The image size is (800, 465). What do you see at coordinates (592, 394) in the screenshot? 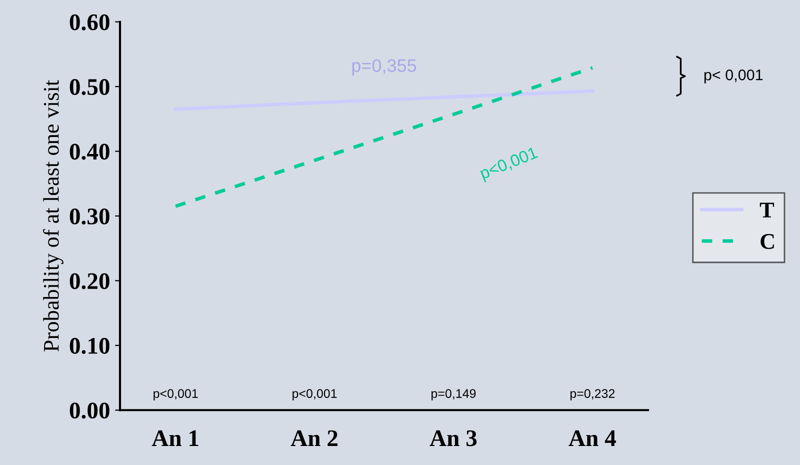
I see `annotation: p=0,232` at bounding box center [592, 394].